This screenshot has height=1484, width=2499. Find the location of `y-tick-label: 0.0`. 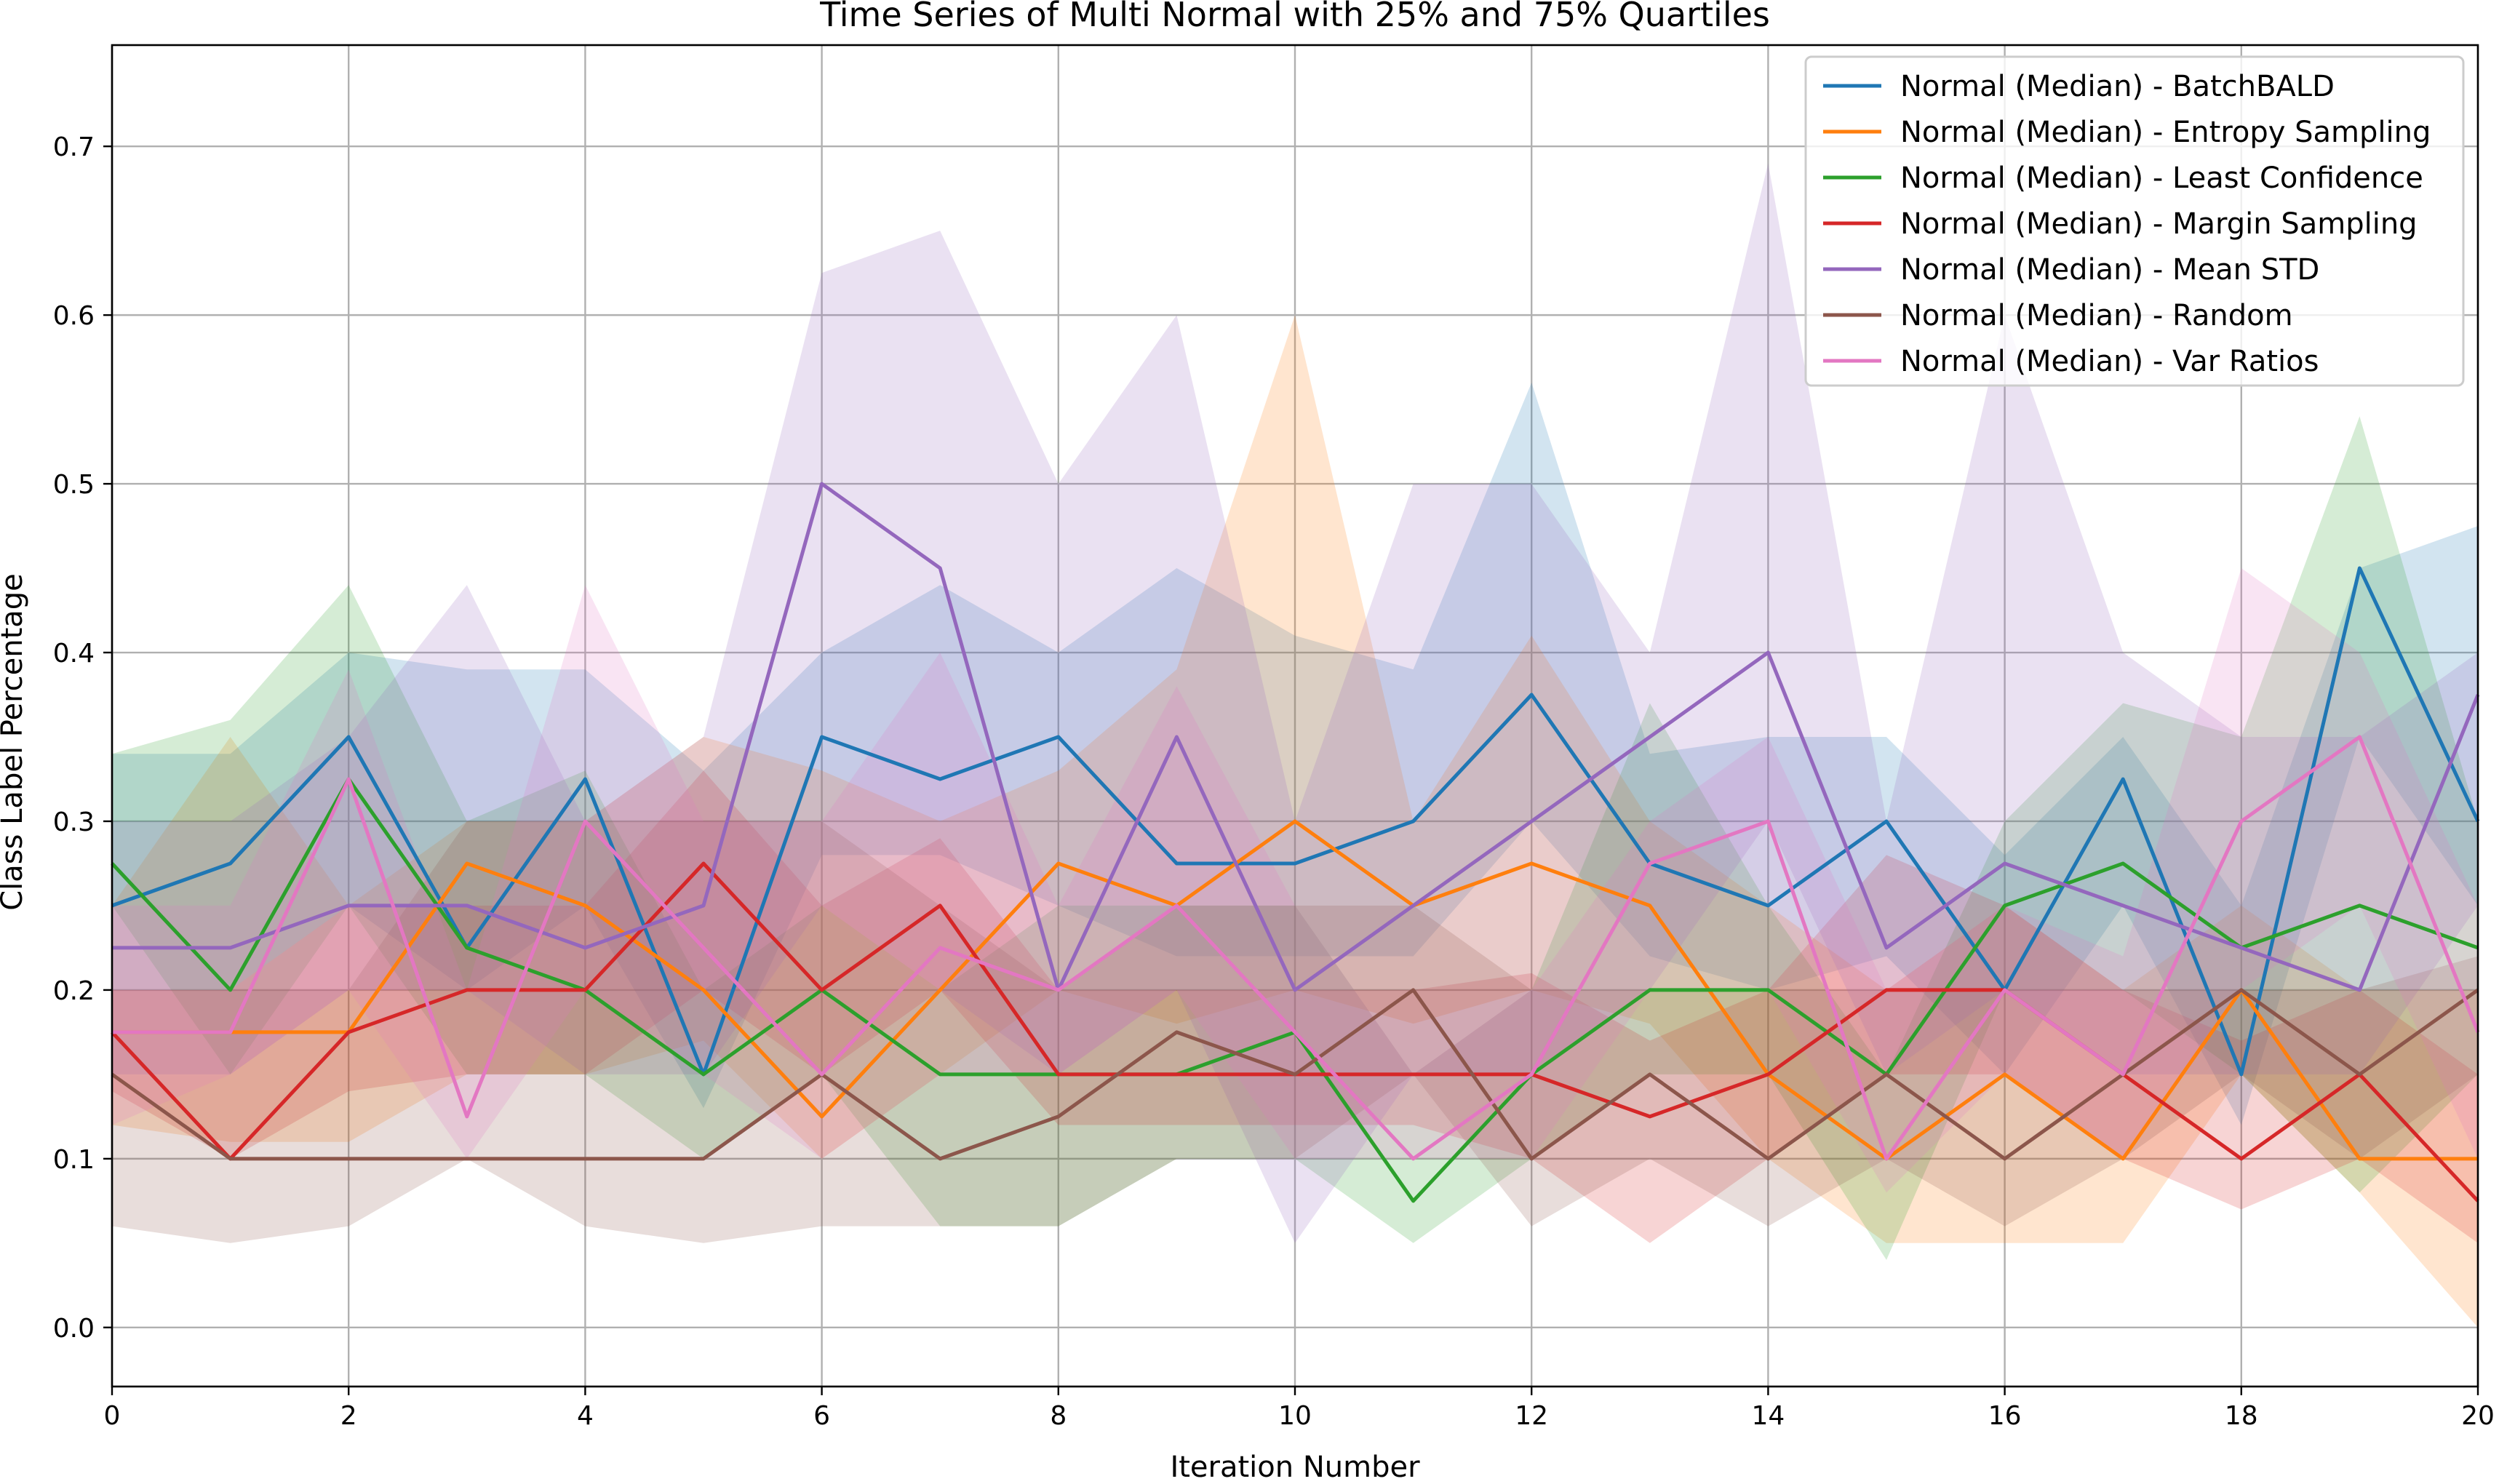

y-tick-label: 0.0 is located at coordinates (74, 1329).